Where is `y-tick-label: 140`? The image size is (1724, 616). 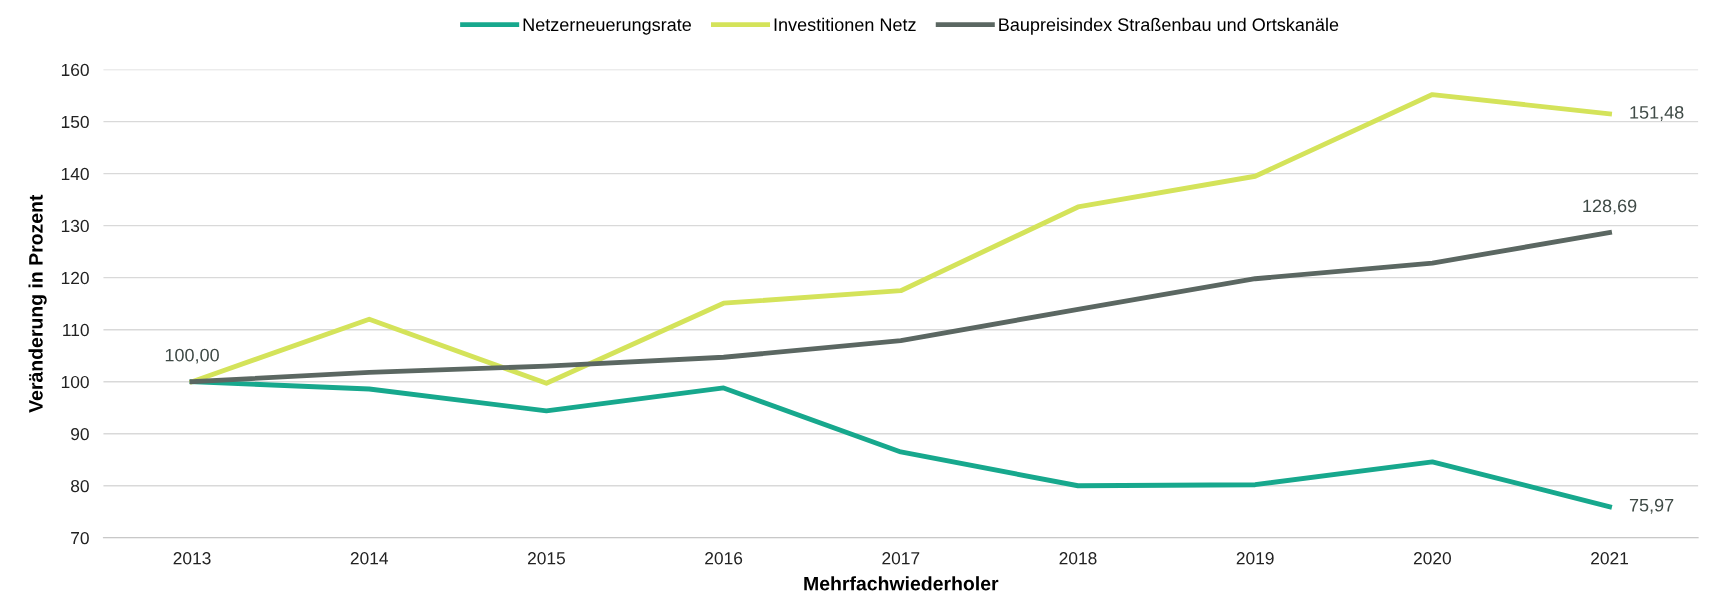
y-tick-label: 140 is located at coordinates (75, 174).